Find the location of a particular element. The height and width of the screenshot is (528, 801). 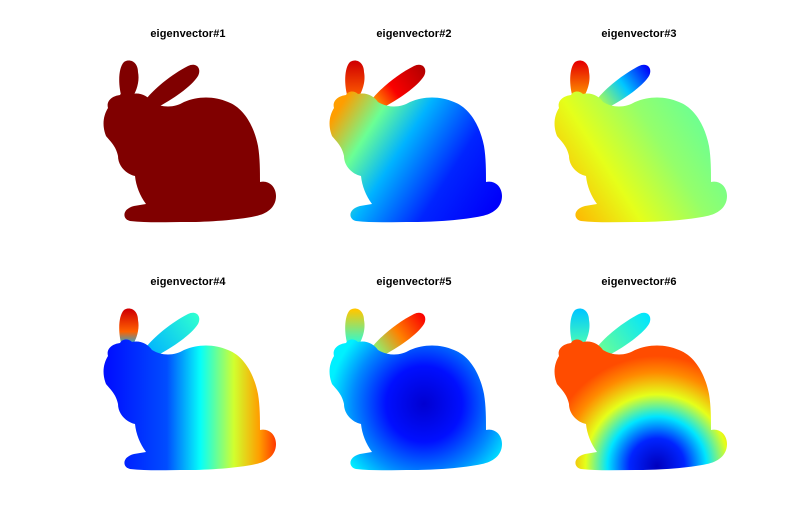

panel-eigenvector-2: eigenvector#2 is located at coordinates (414, 128).